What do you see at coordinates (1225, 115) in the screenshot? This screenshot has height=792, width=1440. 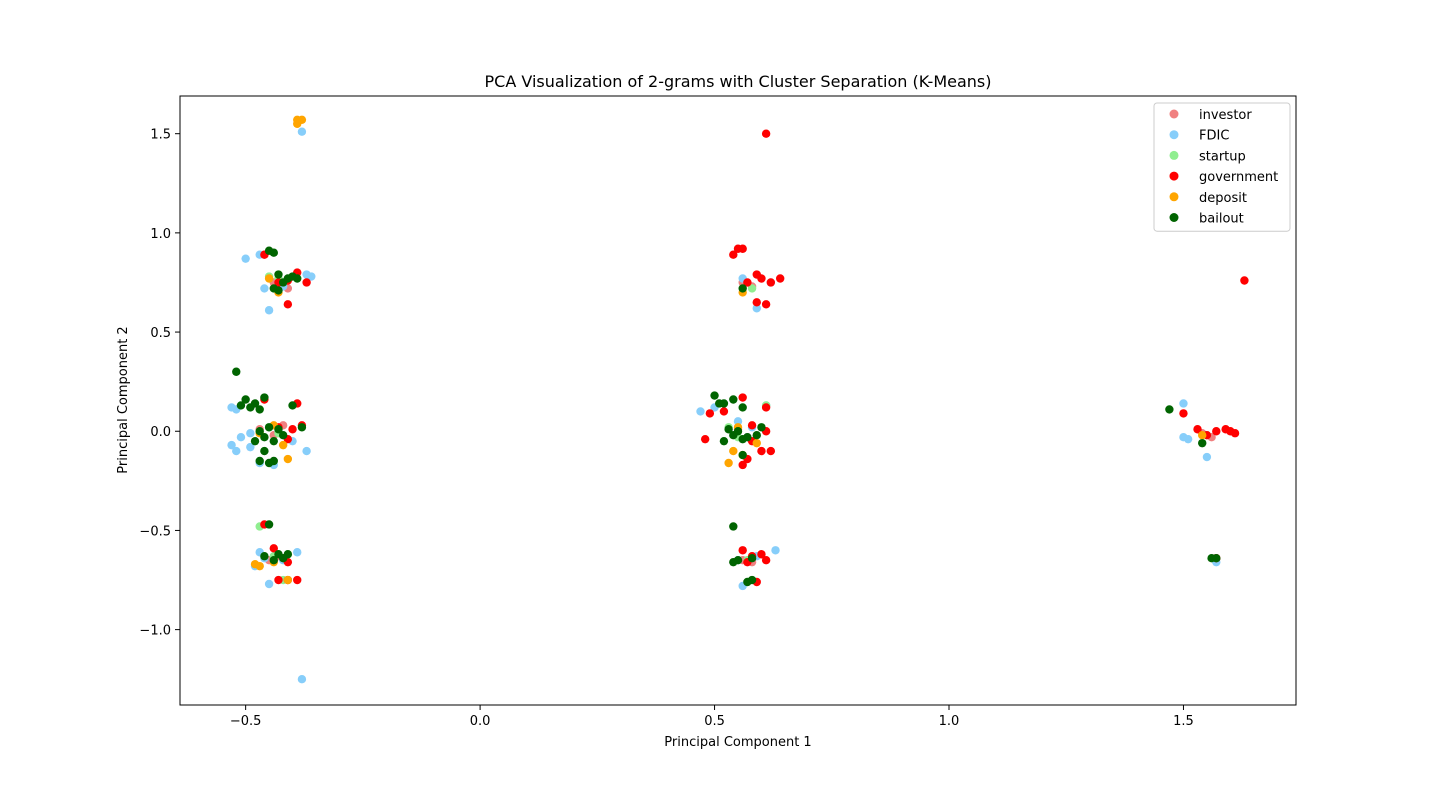 I see `legend-label-investor: investor` at bounding box center [1225, 115].